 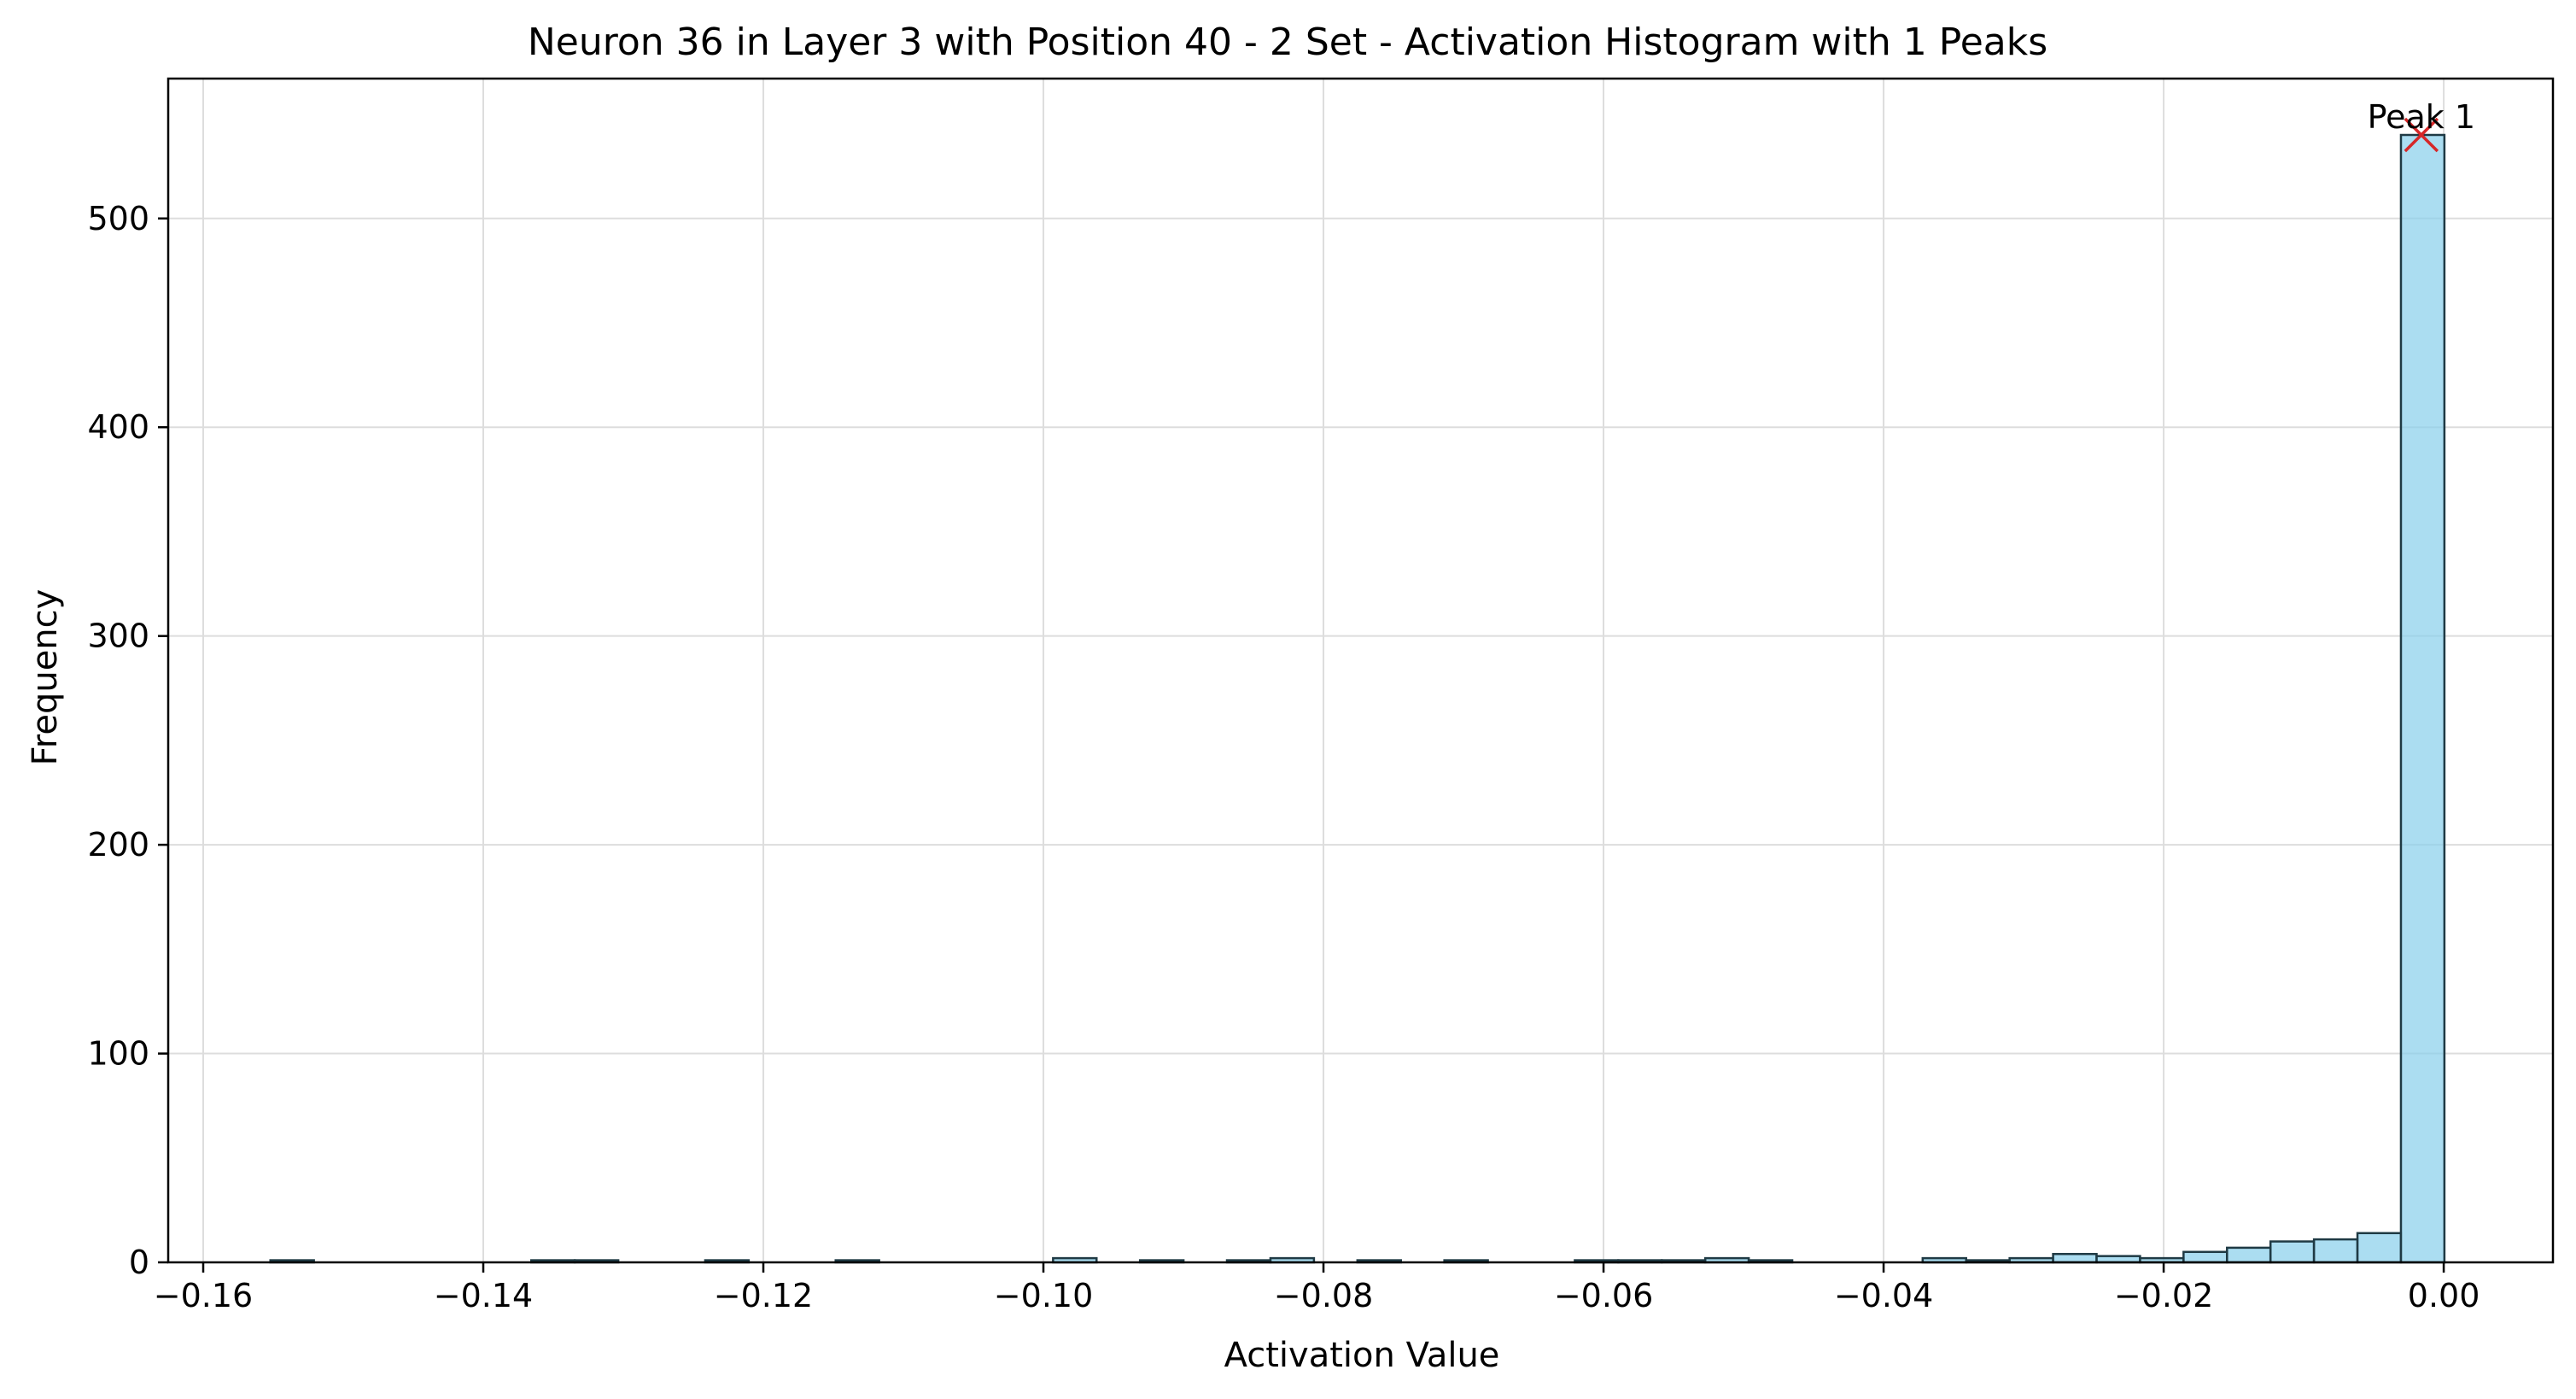 I want to click on y-tick-label: 0, so click(x=139, y=1262).